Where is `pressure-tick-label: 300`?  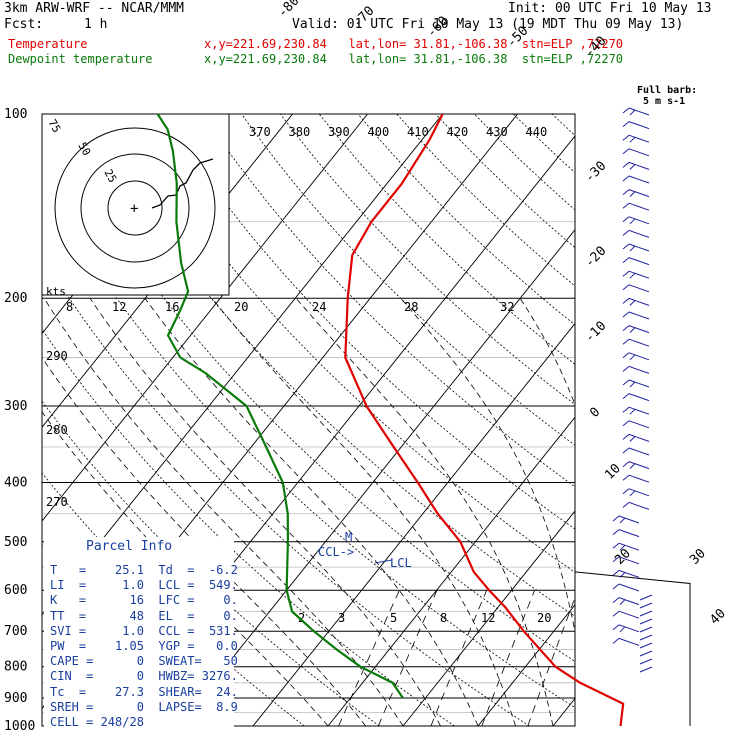
pressure-tick-label: 300 is located at coordinates (15, 406).